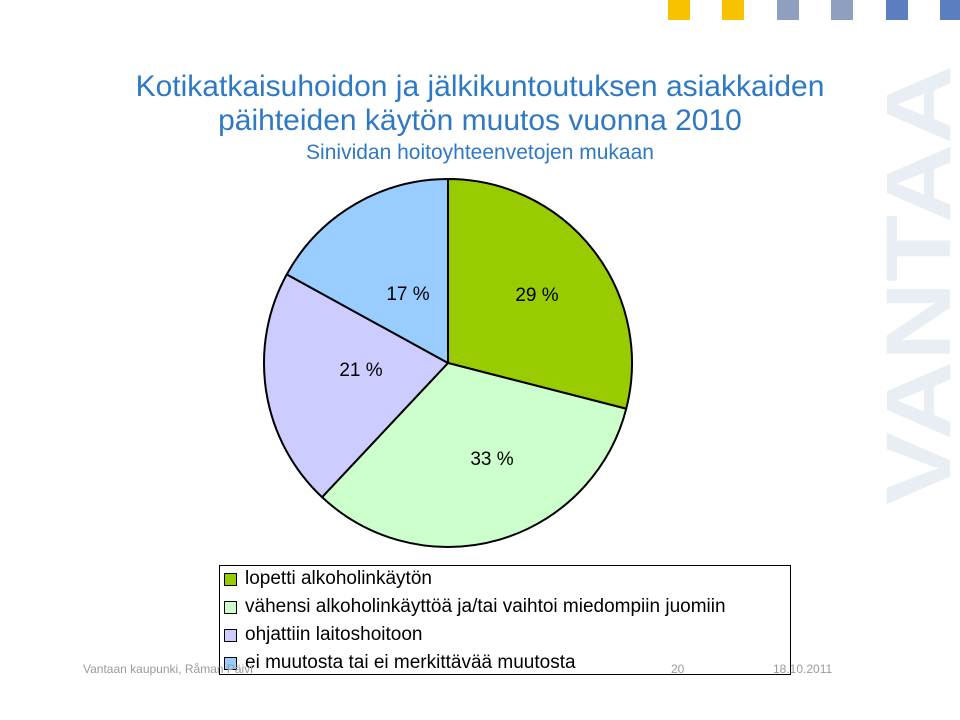 The height and width of the screenshot is (720, 960). I want to click on legend-label: ei muutosta tai ei merkittävää muutosta, so click(410, 662).